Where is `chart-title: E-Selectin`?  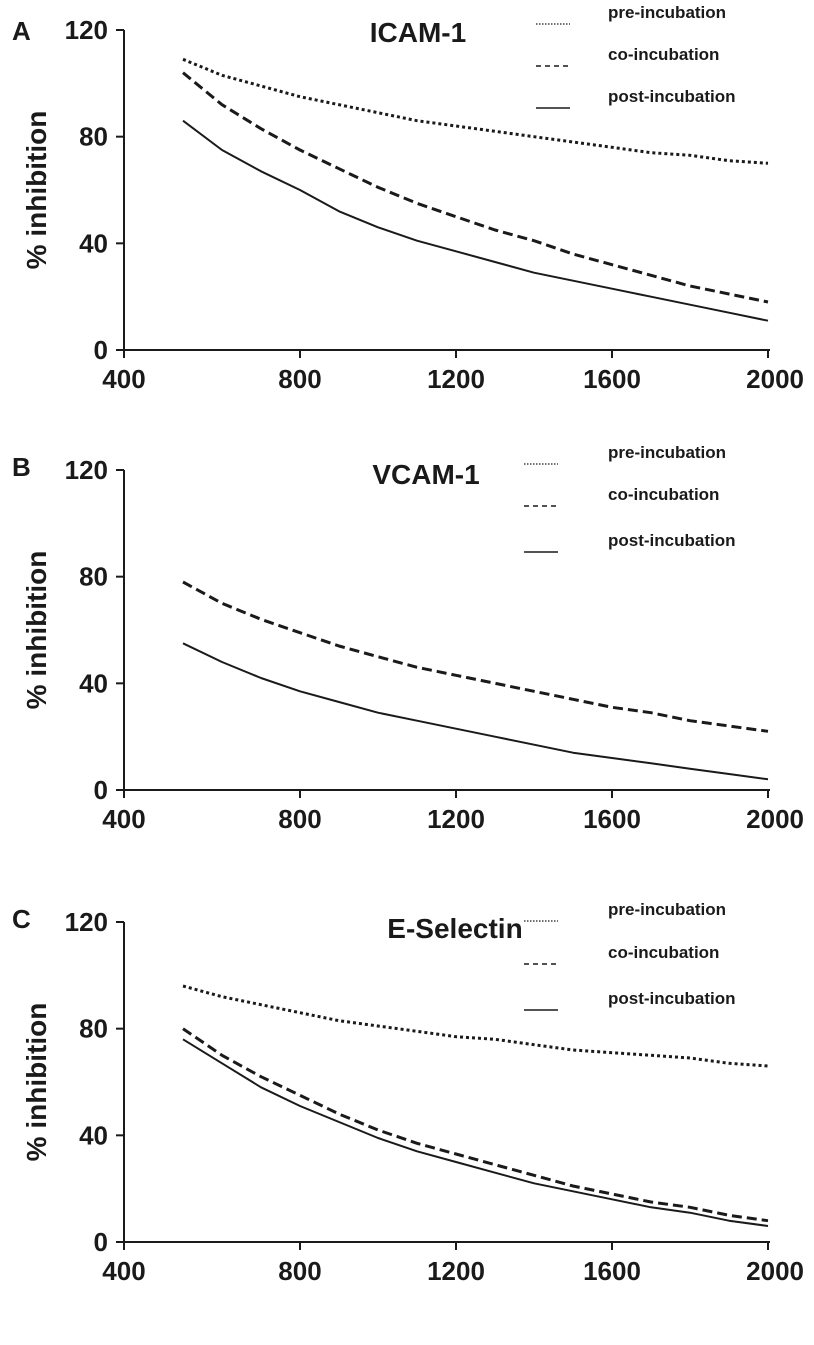
chart-title: E-Selectin is located at coordinates (454, 928).